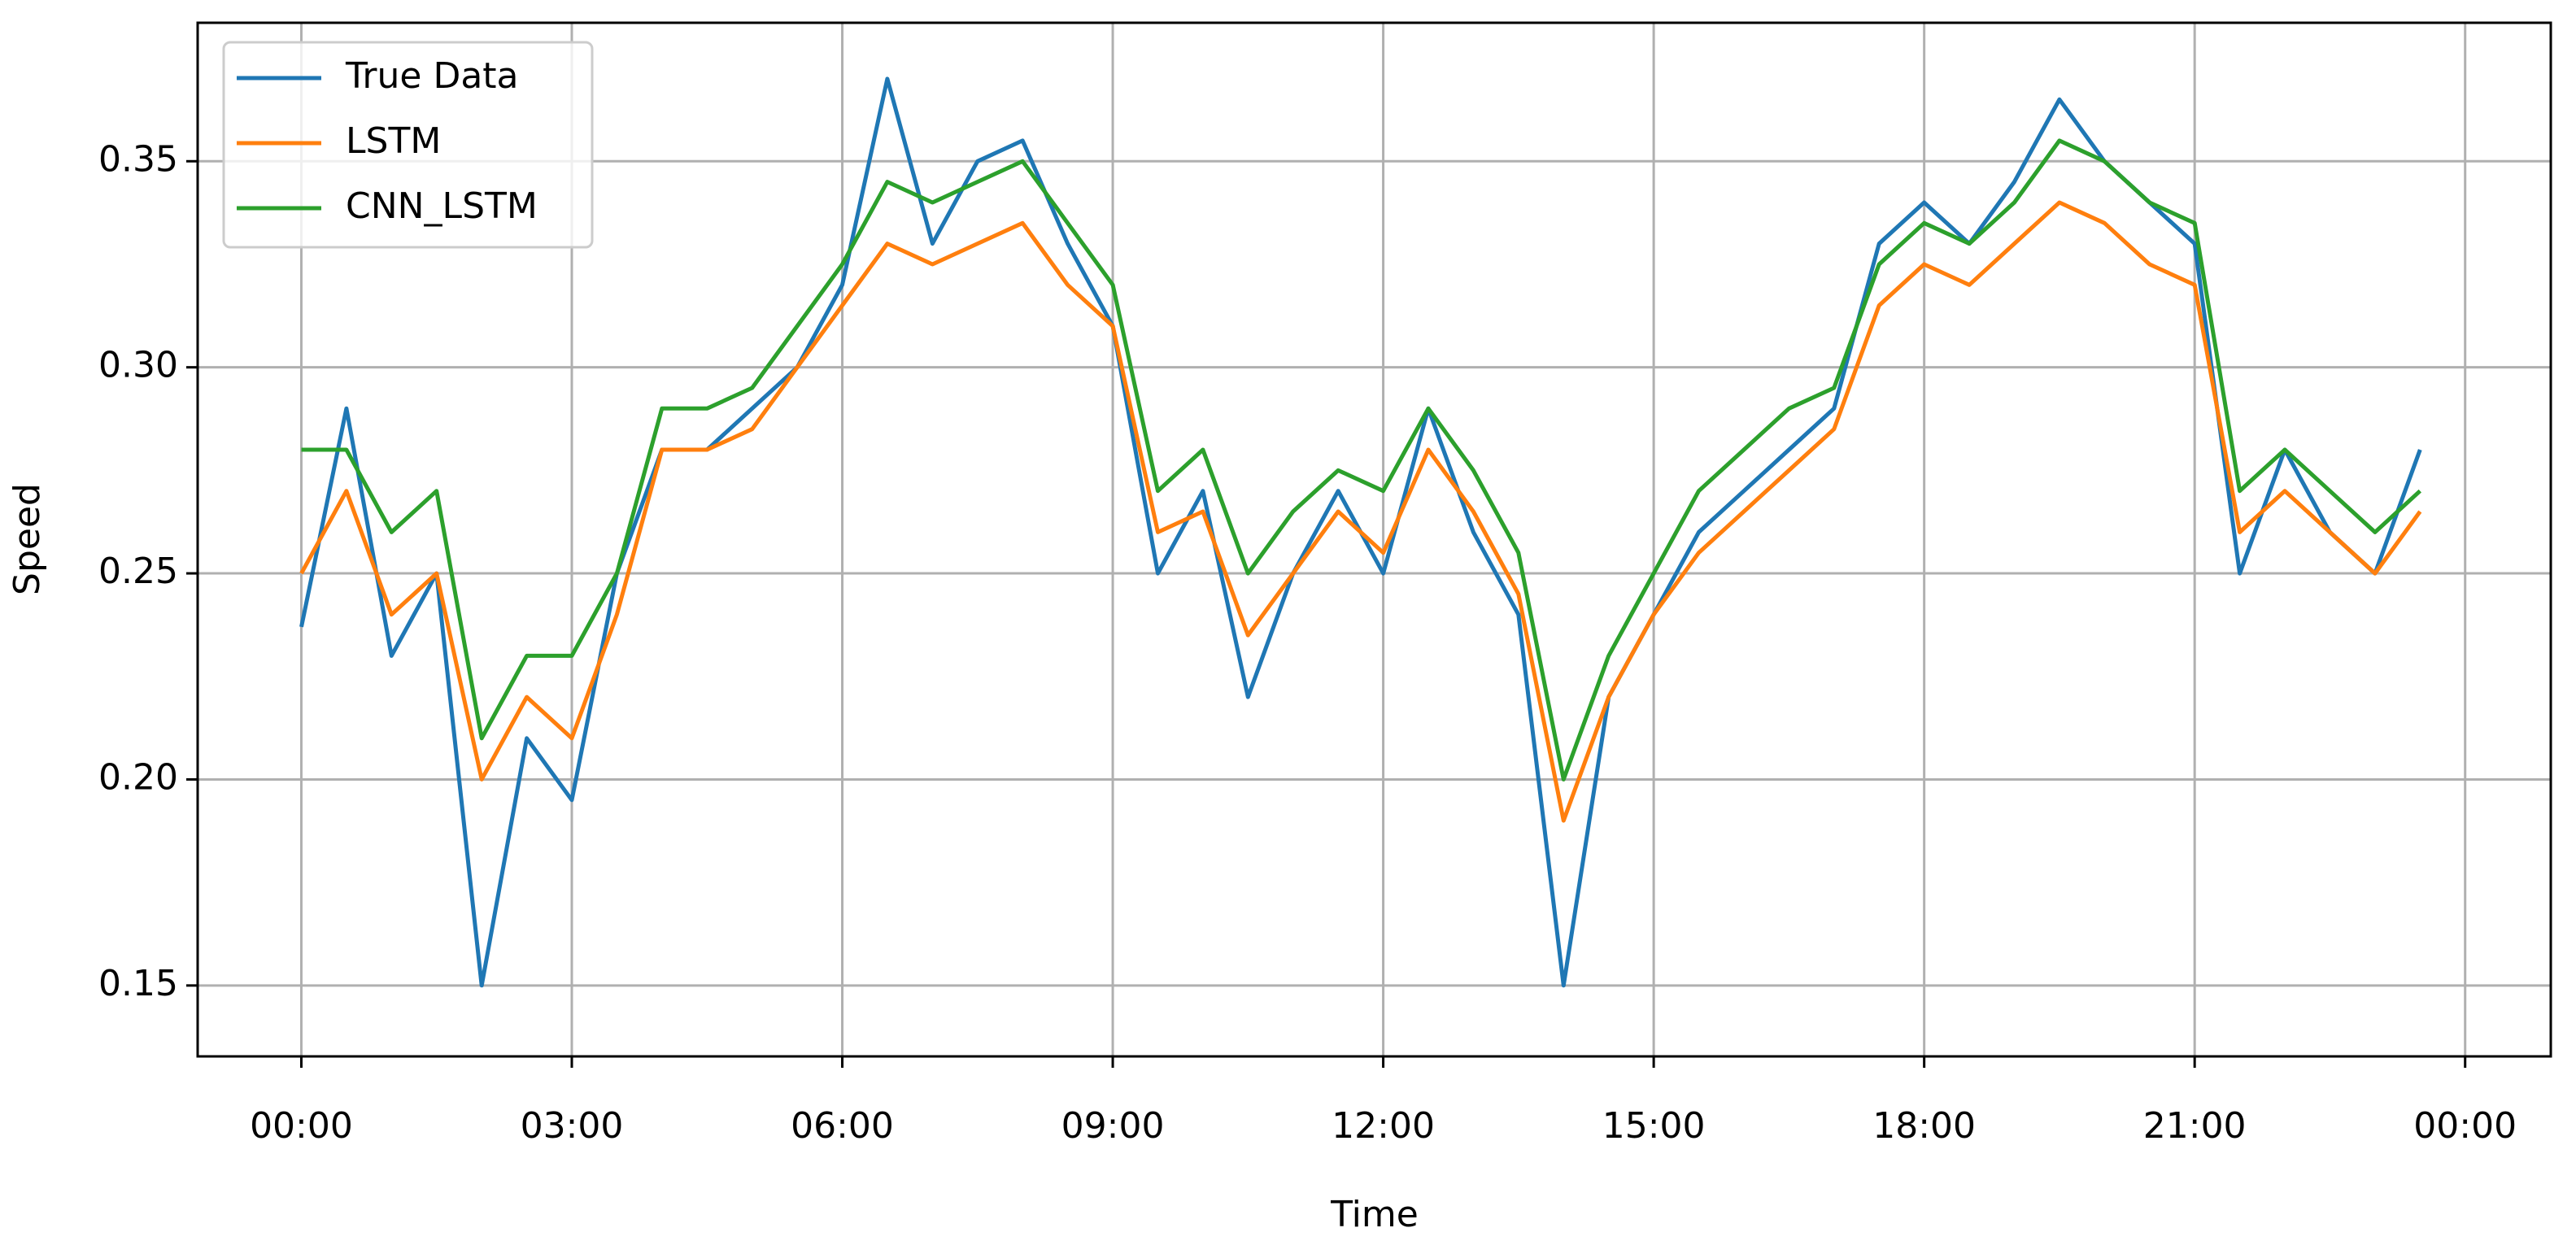 Image resolution: width=2576 pixels, height=1254 pixels. What do you see at coordinates (1654, 1126) in the screenshot?
I see `x-tick-label: 15:00` at bounding box center [1654, 1126].